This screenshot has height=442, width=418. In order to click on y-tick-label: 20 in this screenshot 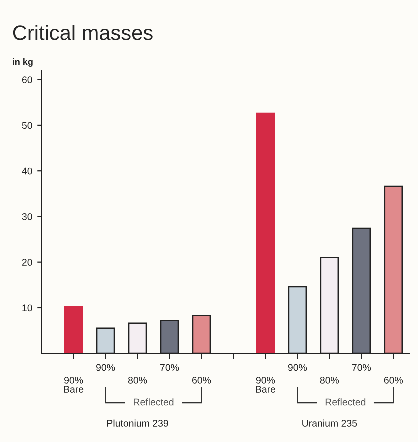, I will do `click(27, 262)`.